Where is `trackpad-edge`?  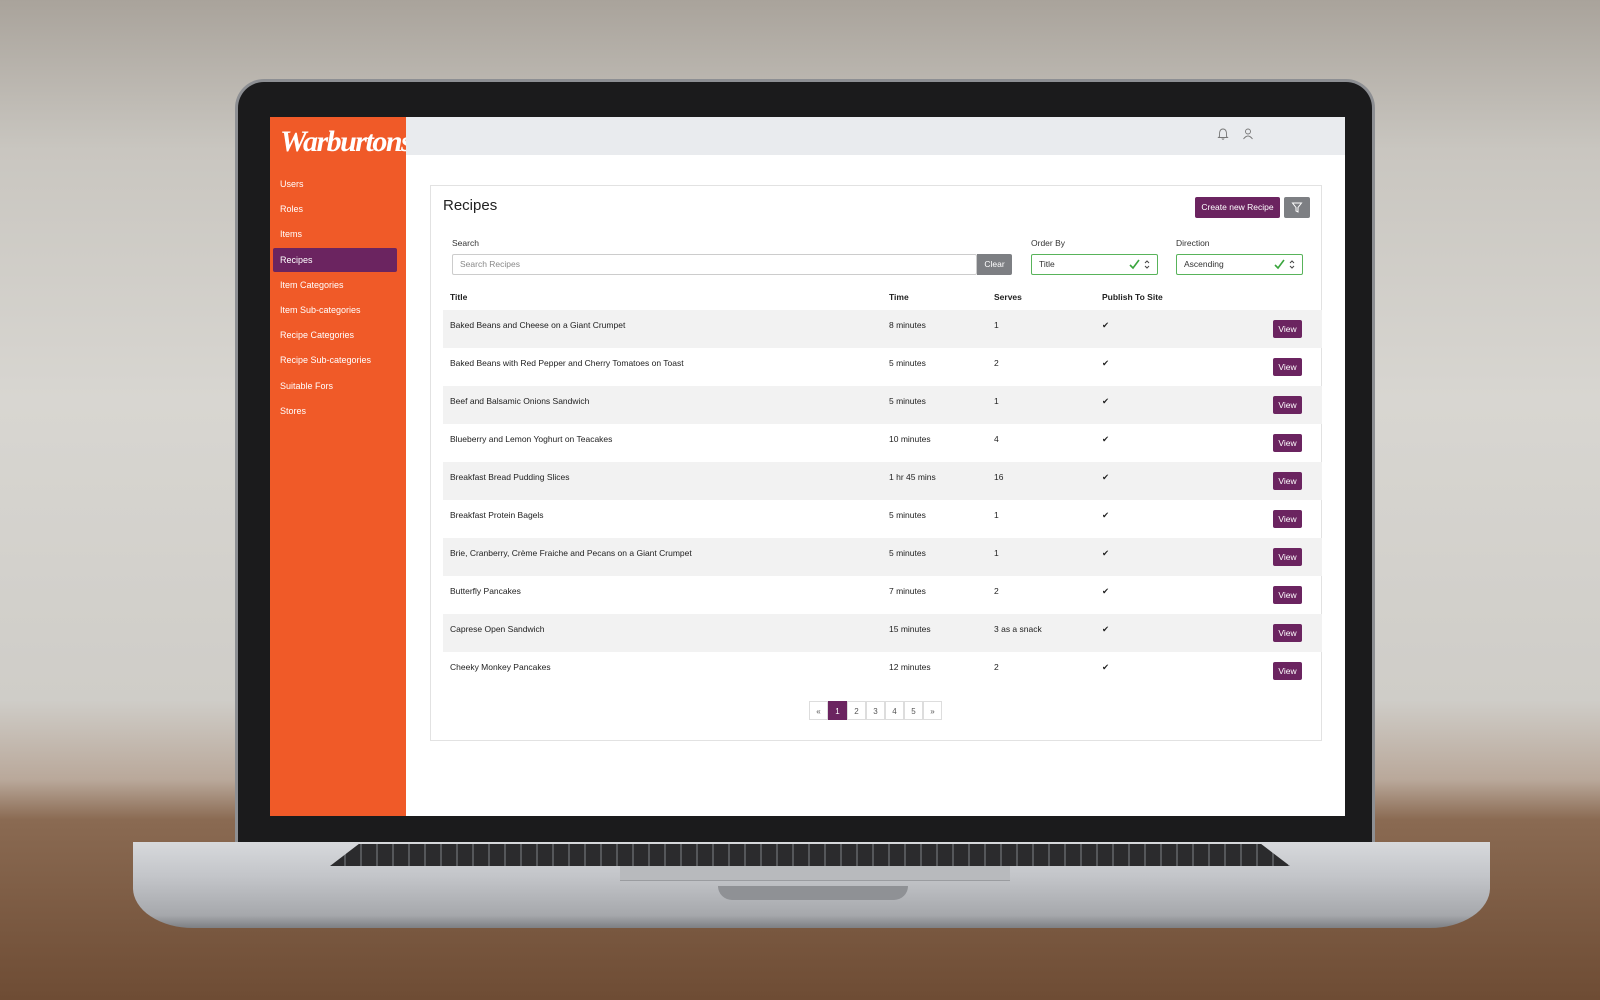 trackpad-edge is located at coordinates (815, 873).